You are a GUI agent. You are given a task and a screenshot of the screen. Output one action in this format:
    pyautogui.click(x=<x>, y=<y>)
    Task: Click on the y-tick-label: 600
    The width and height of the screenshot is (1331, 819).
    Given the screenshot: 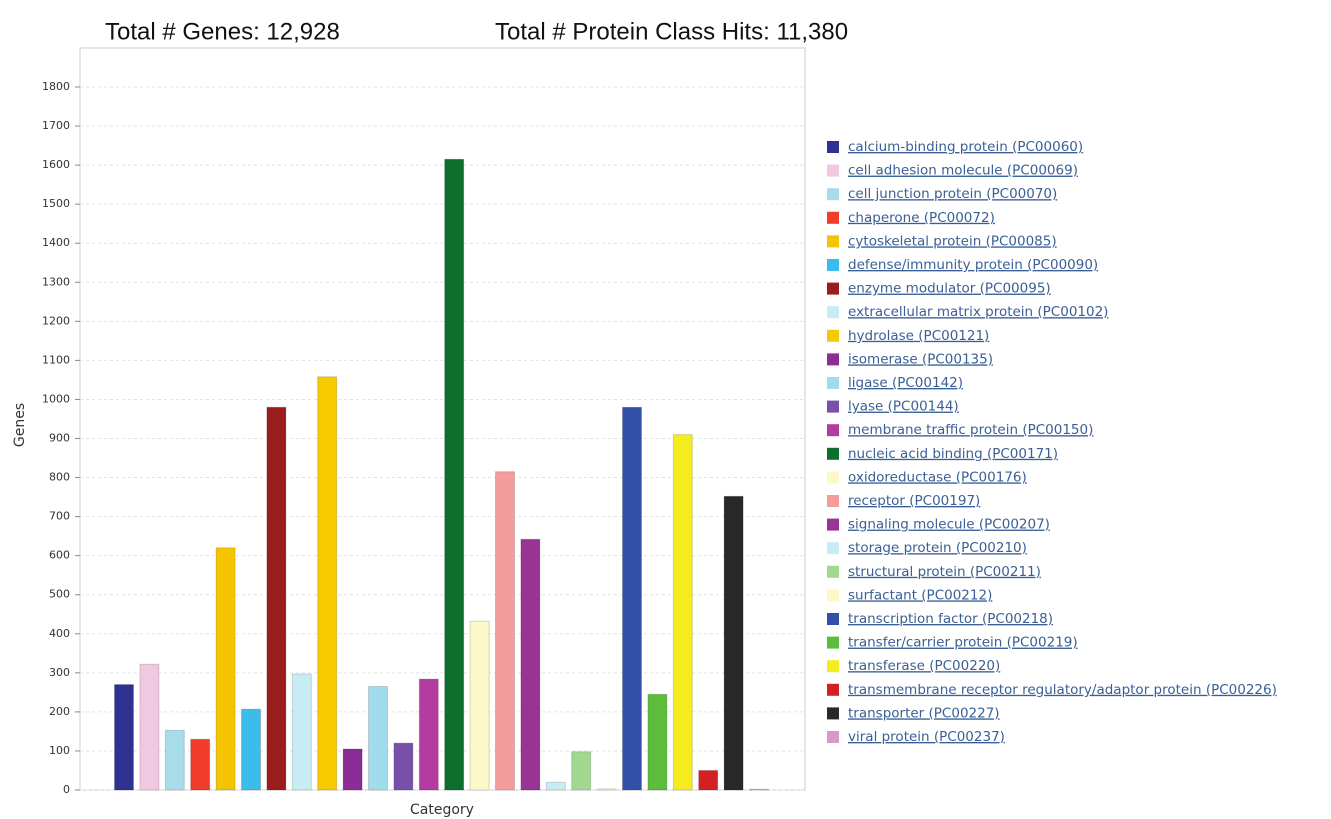 What is the action you would take?
    pyautogui.click(x=59, y=555)
    